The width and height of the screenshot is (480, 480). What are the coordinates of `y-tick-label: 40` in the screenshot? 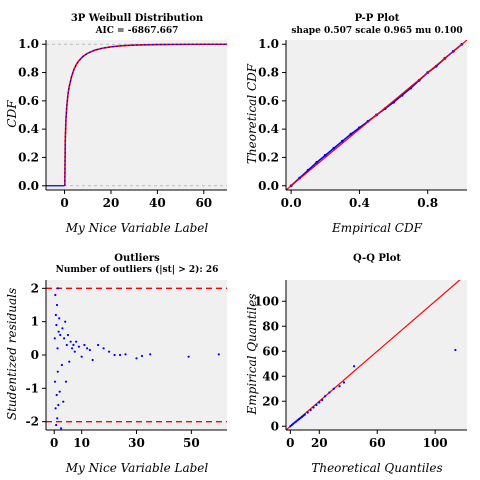 It's located at (270, 376).